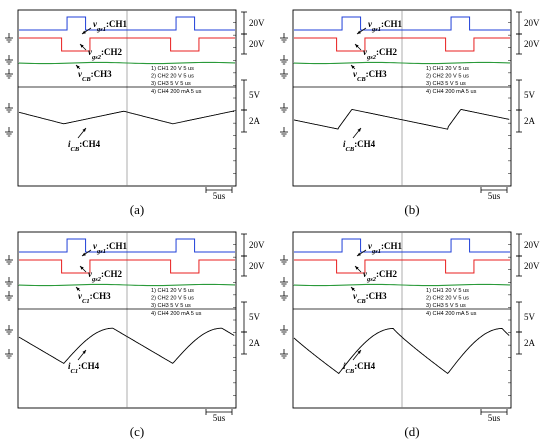  Describe the element at coordinates (257, 266) in the screenshot. I see `scale-ch2-text: 20V` at that location.